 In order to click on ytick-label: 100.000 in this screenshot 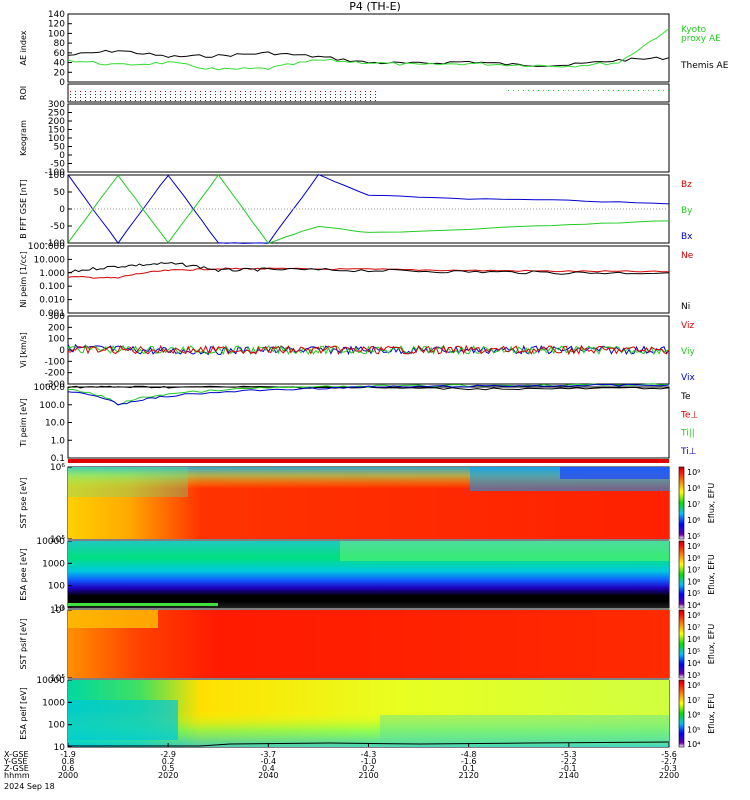, I will do `click(46, 247)`.